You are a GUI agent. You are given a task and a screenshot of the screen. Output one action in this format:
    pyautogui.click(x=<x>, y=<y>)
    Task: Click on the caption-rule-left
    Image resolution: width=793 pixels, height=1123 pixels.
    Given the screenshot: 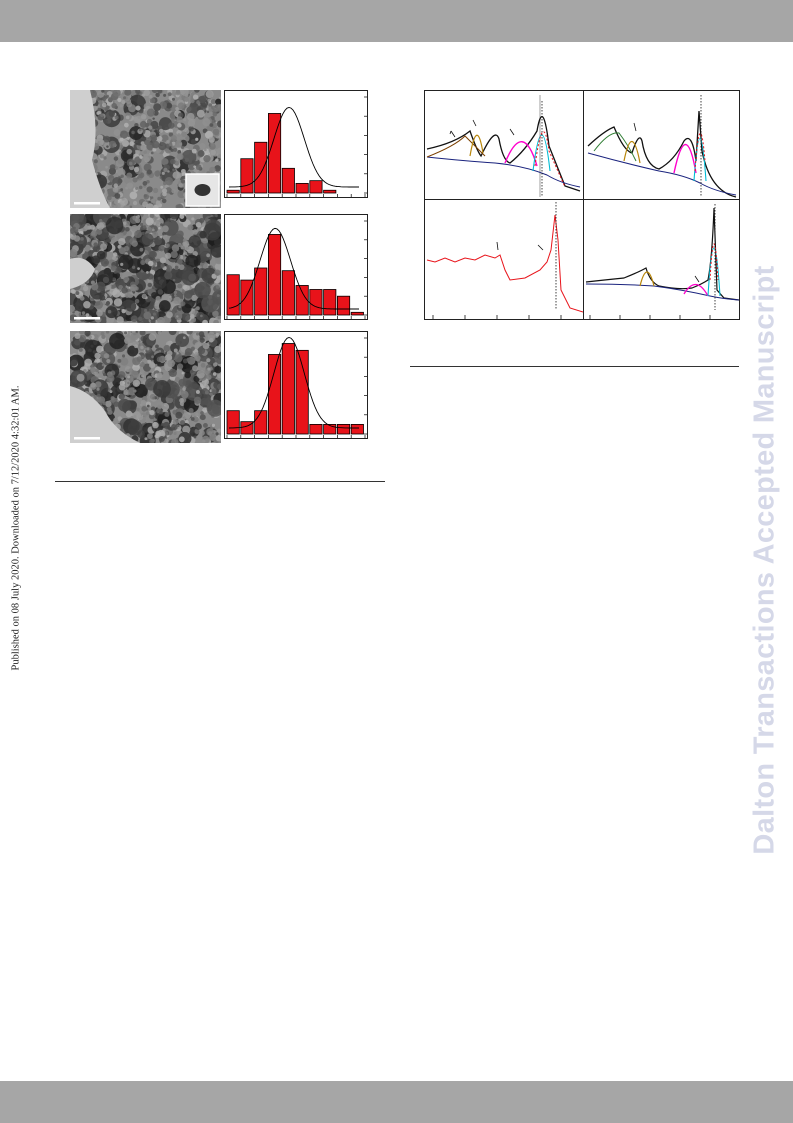 What is the action you would take?
    pyautogui.click(x=220, y=481)
    